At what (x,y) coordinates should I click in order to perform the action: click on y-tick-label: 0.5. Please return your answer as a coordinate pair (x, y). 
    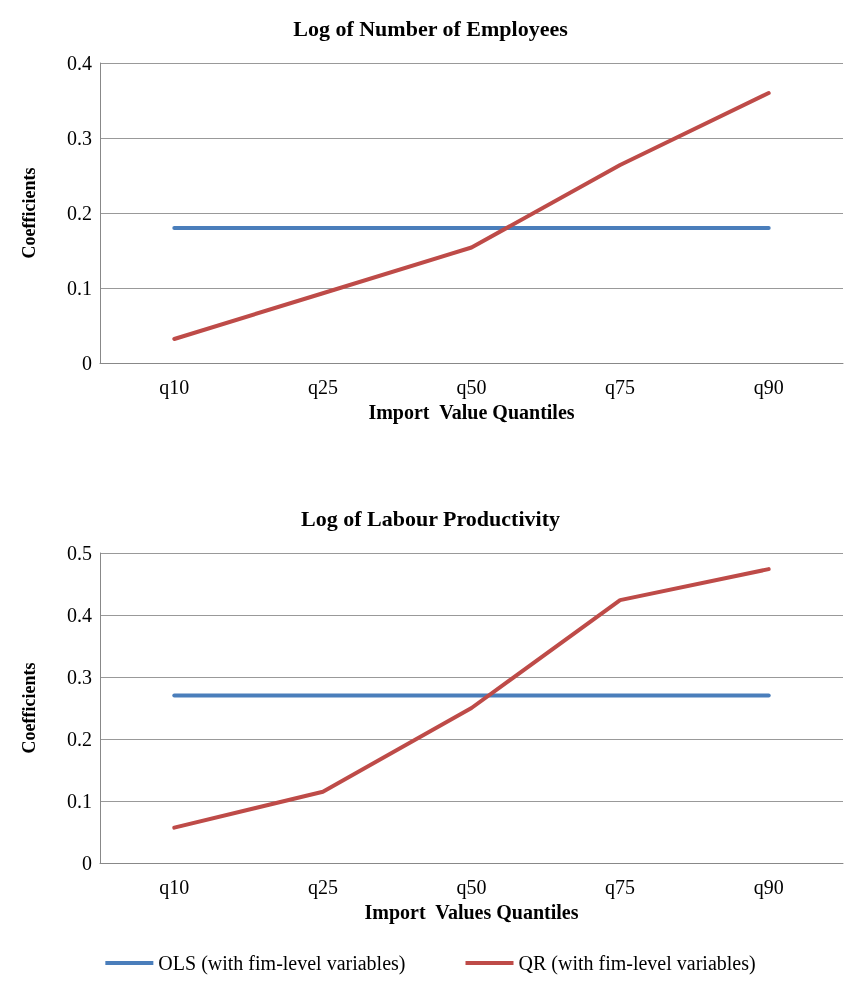
    Looking at the image, I should click on (79, 553).